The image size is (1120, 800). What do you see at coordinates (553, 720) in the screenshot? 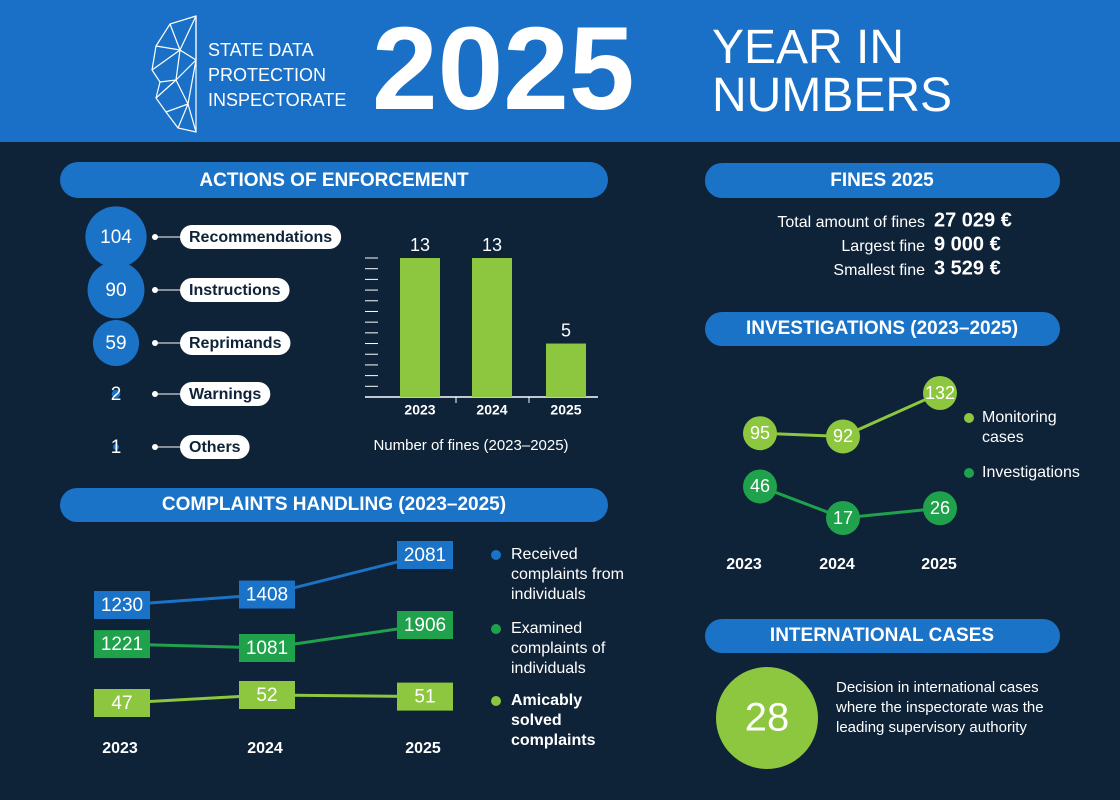
I see `legend-text: Amicably solved complaints` at bounding box center [553, 720].